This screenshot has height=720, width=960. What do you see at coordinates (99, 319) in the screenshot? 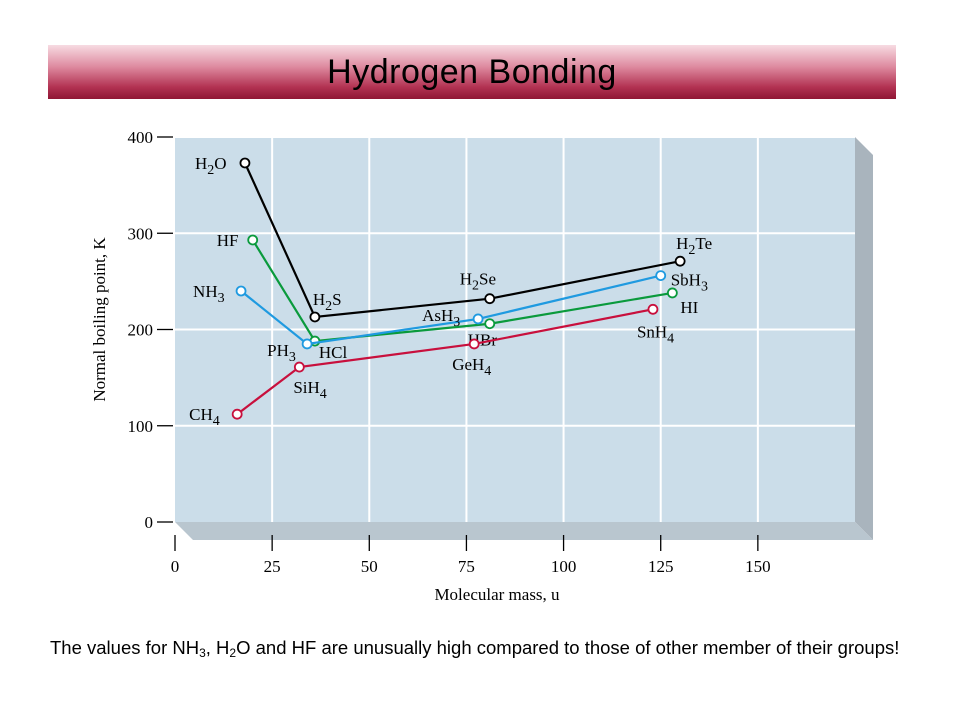
I see `y-axis-label: Normal boiling point, K` at bounding box center [99, 319].